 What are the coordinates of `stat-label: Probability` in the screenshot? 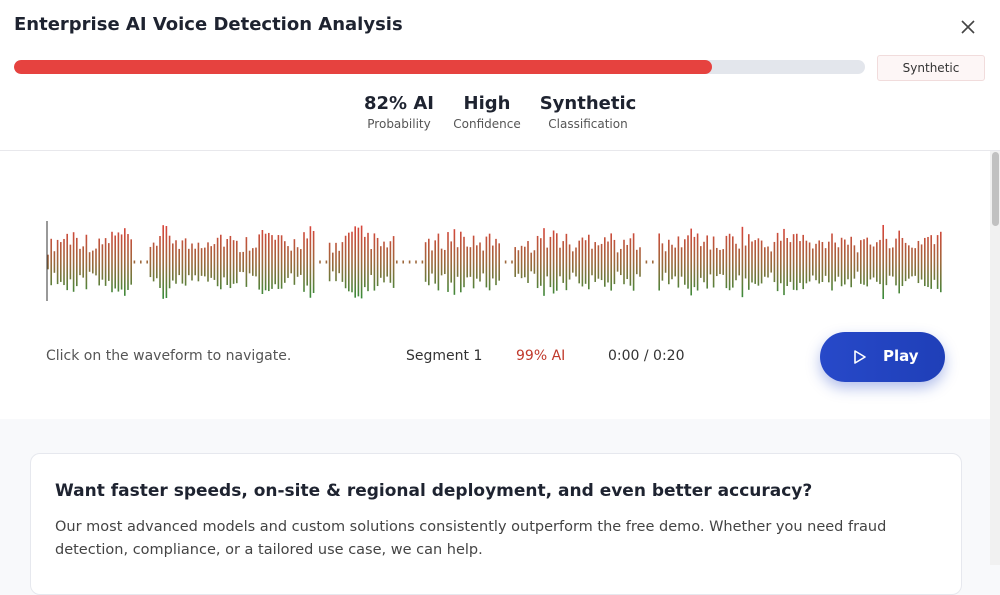 It's located at (399, 124).